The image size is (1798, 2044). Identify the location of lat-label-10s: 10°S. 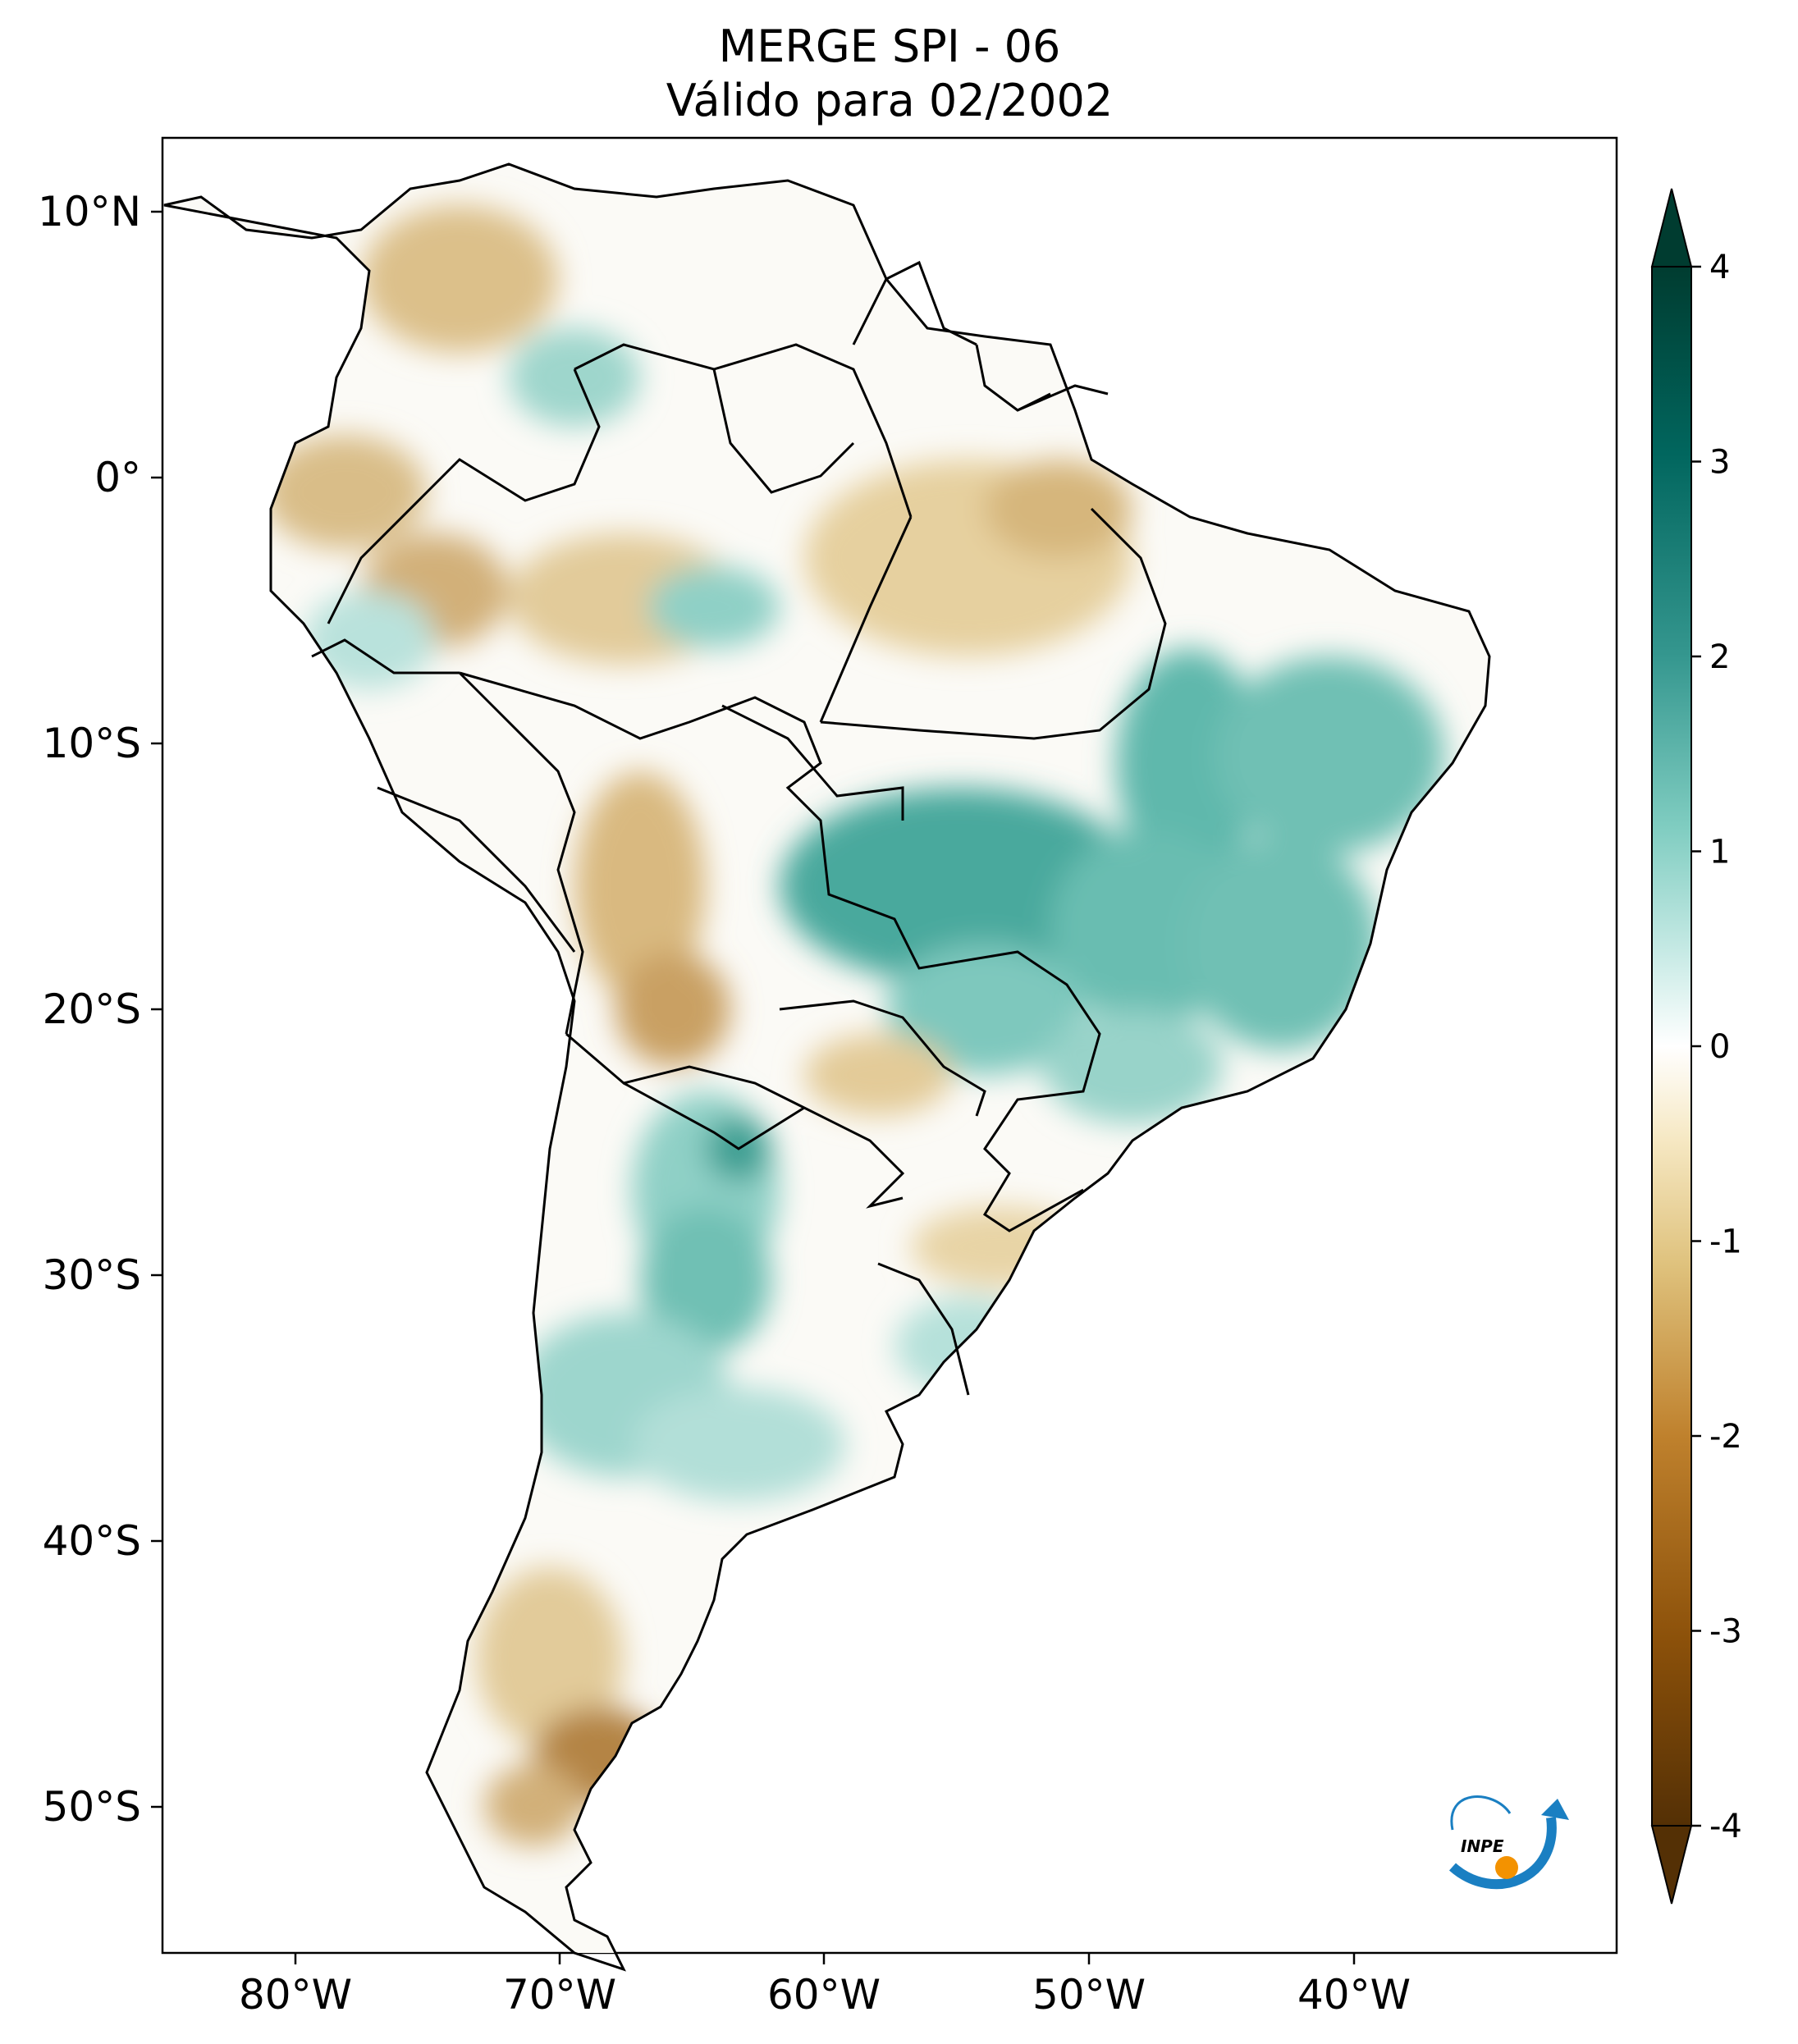
(92, 743).